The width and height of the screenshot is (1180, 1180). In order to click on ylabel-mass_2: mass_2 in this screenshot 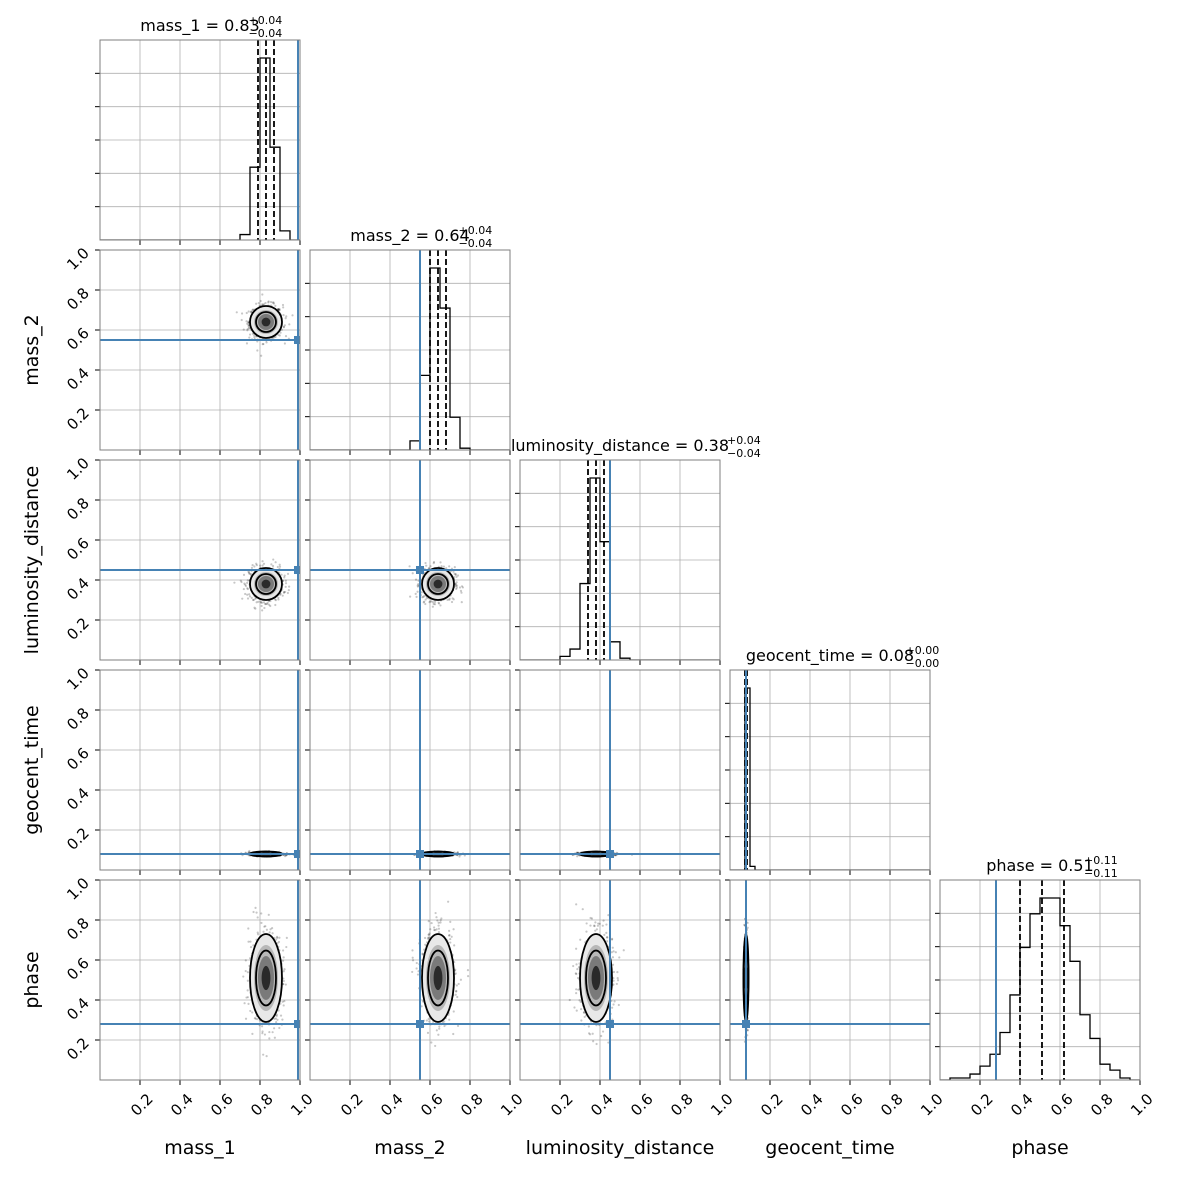, I will do `click(32, 350)`.